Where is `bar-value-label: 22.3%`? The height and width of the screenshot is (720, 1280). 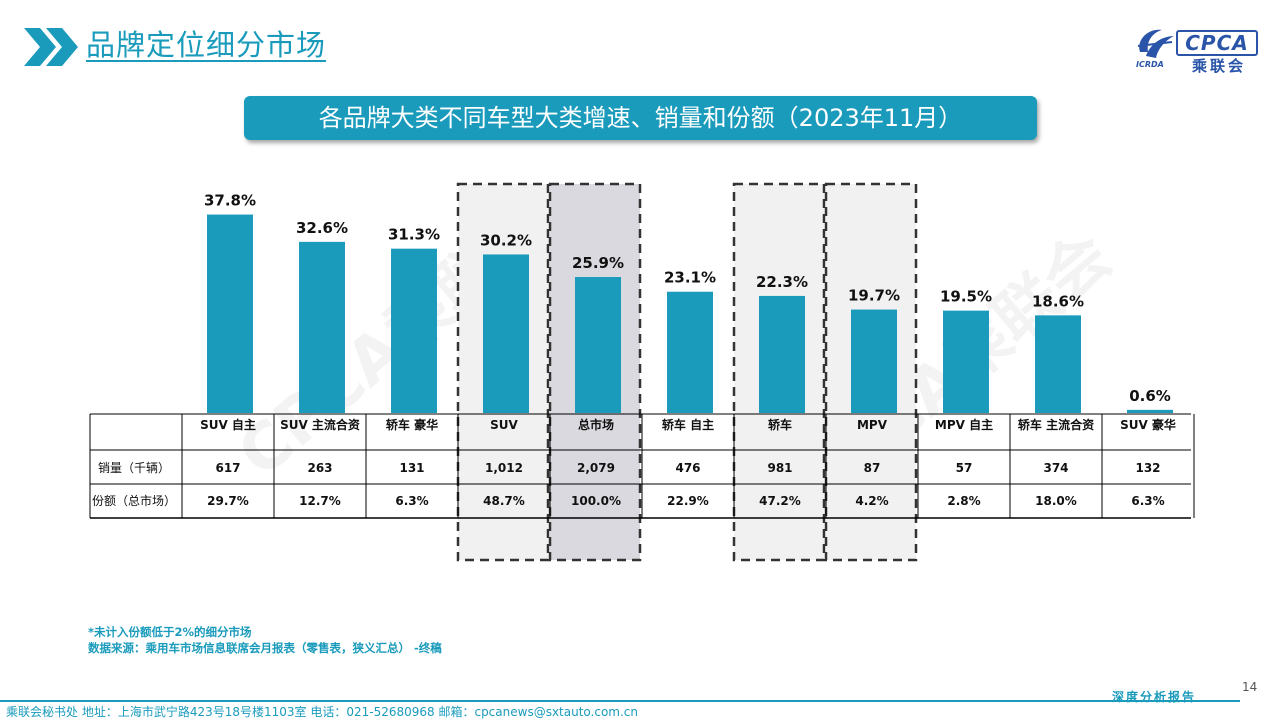 bar-value-label: 22.3% is located at coordinates (782, 282).